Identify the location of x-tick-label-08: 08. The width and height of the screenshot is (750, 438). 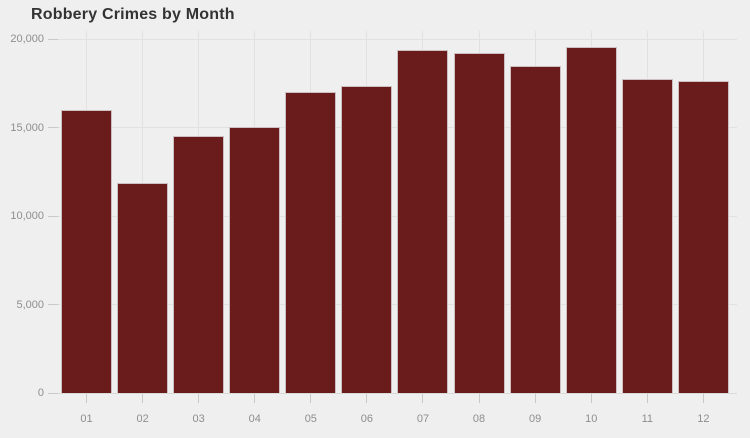
(479, 419).